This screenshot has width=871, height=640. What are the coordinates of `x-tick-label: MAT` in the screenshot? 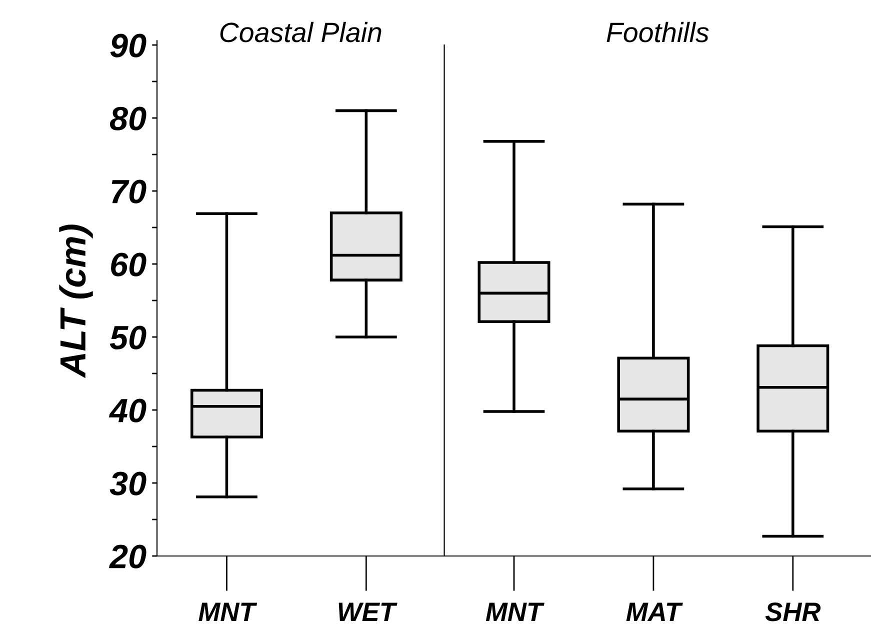 It's located at (654, 611).